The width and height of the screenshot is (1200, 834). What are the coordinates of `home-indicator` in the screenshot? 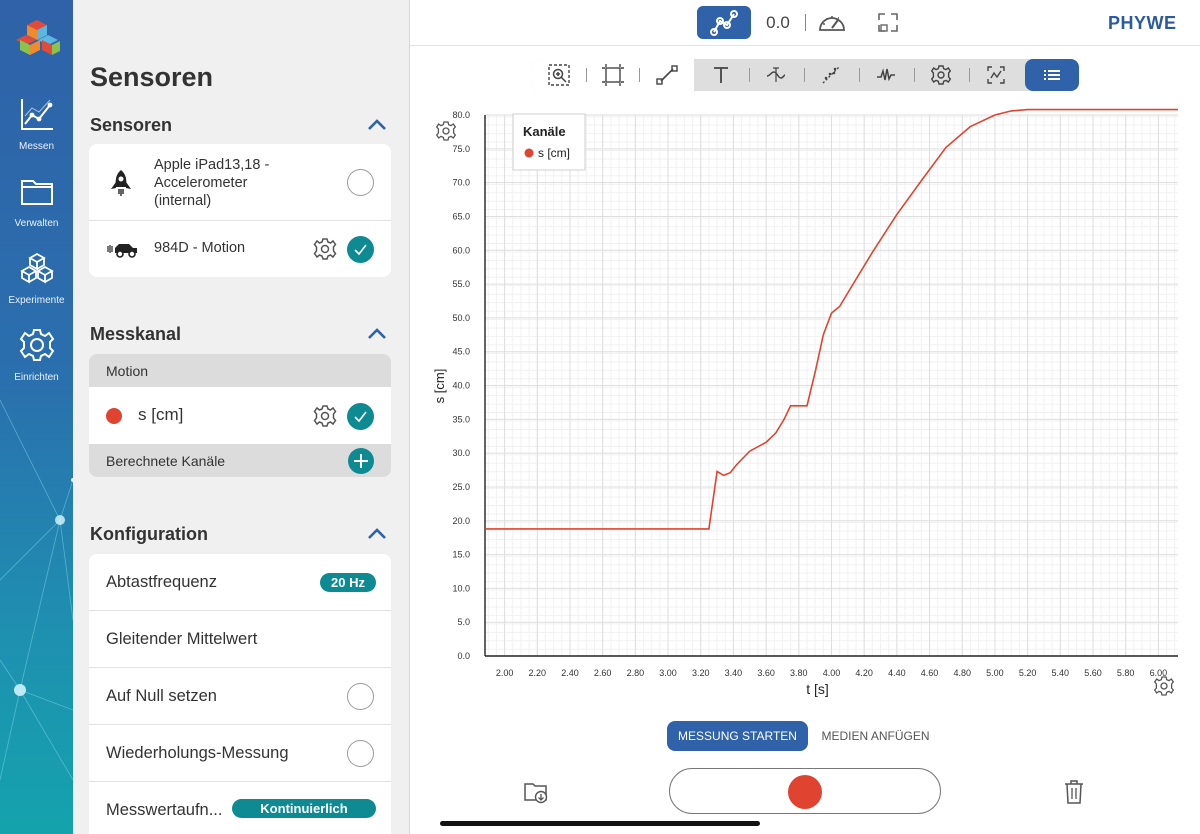 It's located at (600, 823).